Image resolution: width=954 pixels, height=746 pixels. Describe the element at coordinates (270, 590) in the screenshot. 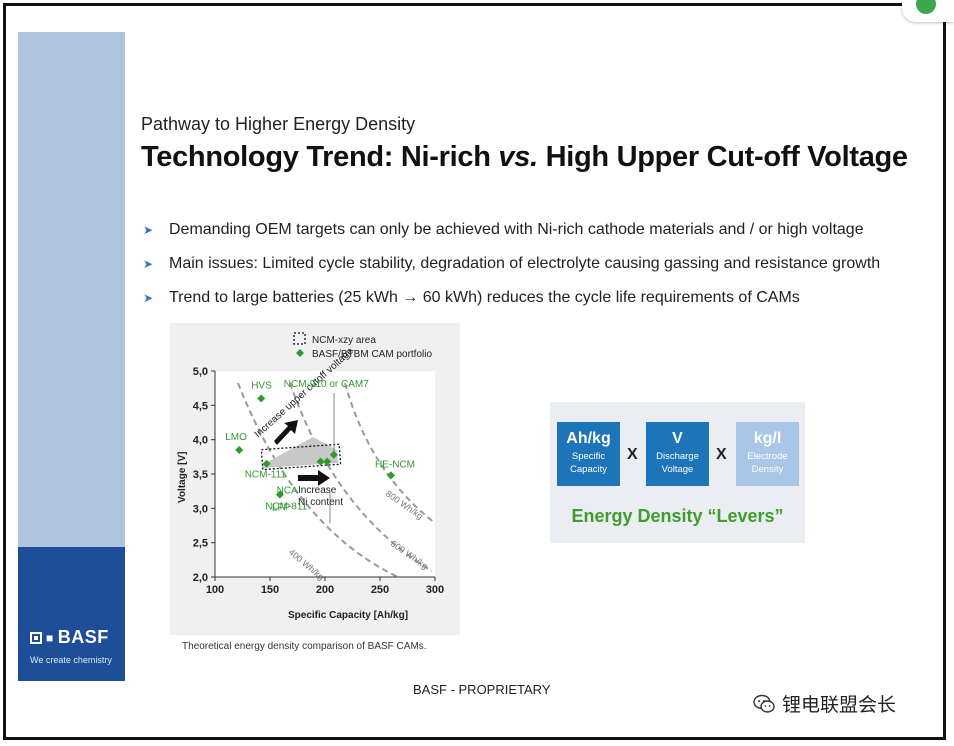

I see `x-tick-label: 150` at that location.